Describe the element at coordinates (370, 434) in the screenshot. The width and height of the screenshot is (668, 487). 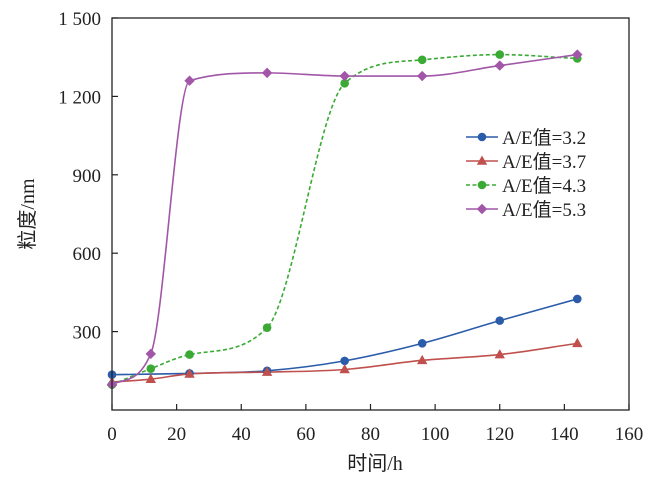
I see `x-tick-label-5: 80` at that location.